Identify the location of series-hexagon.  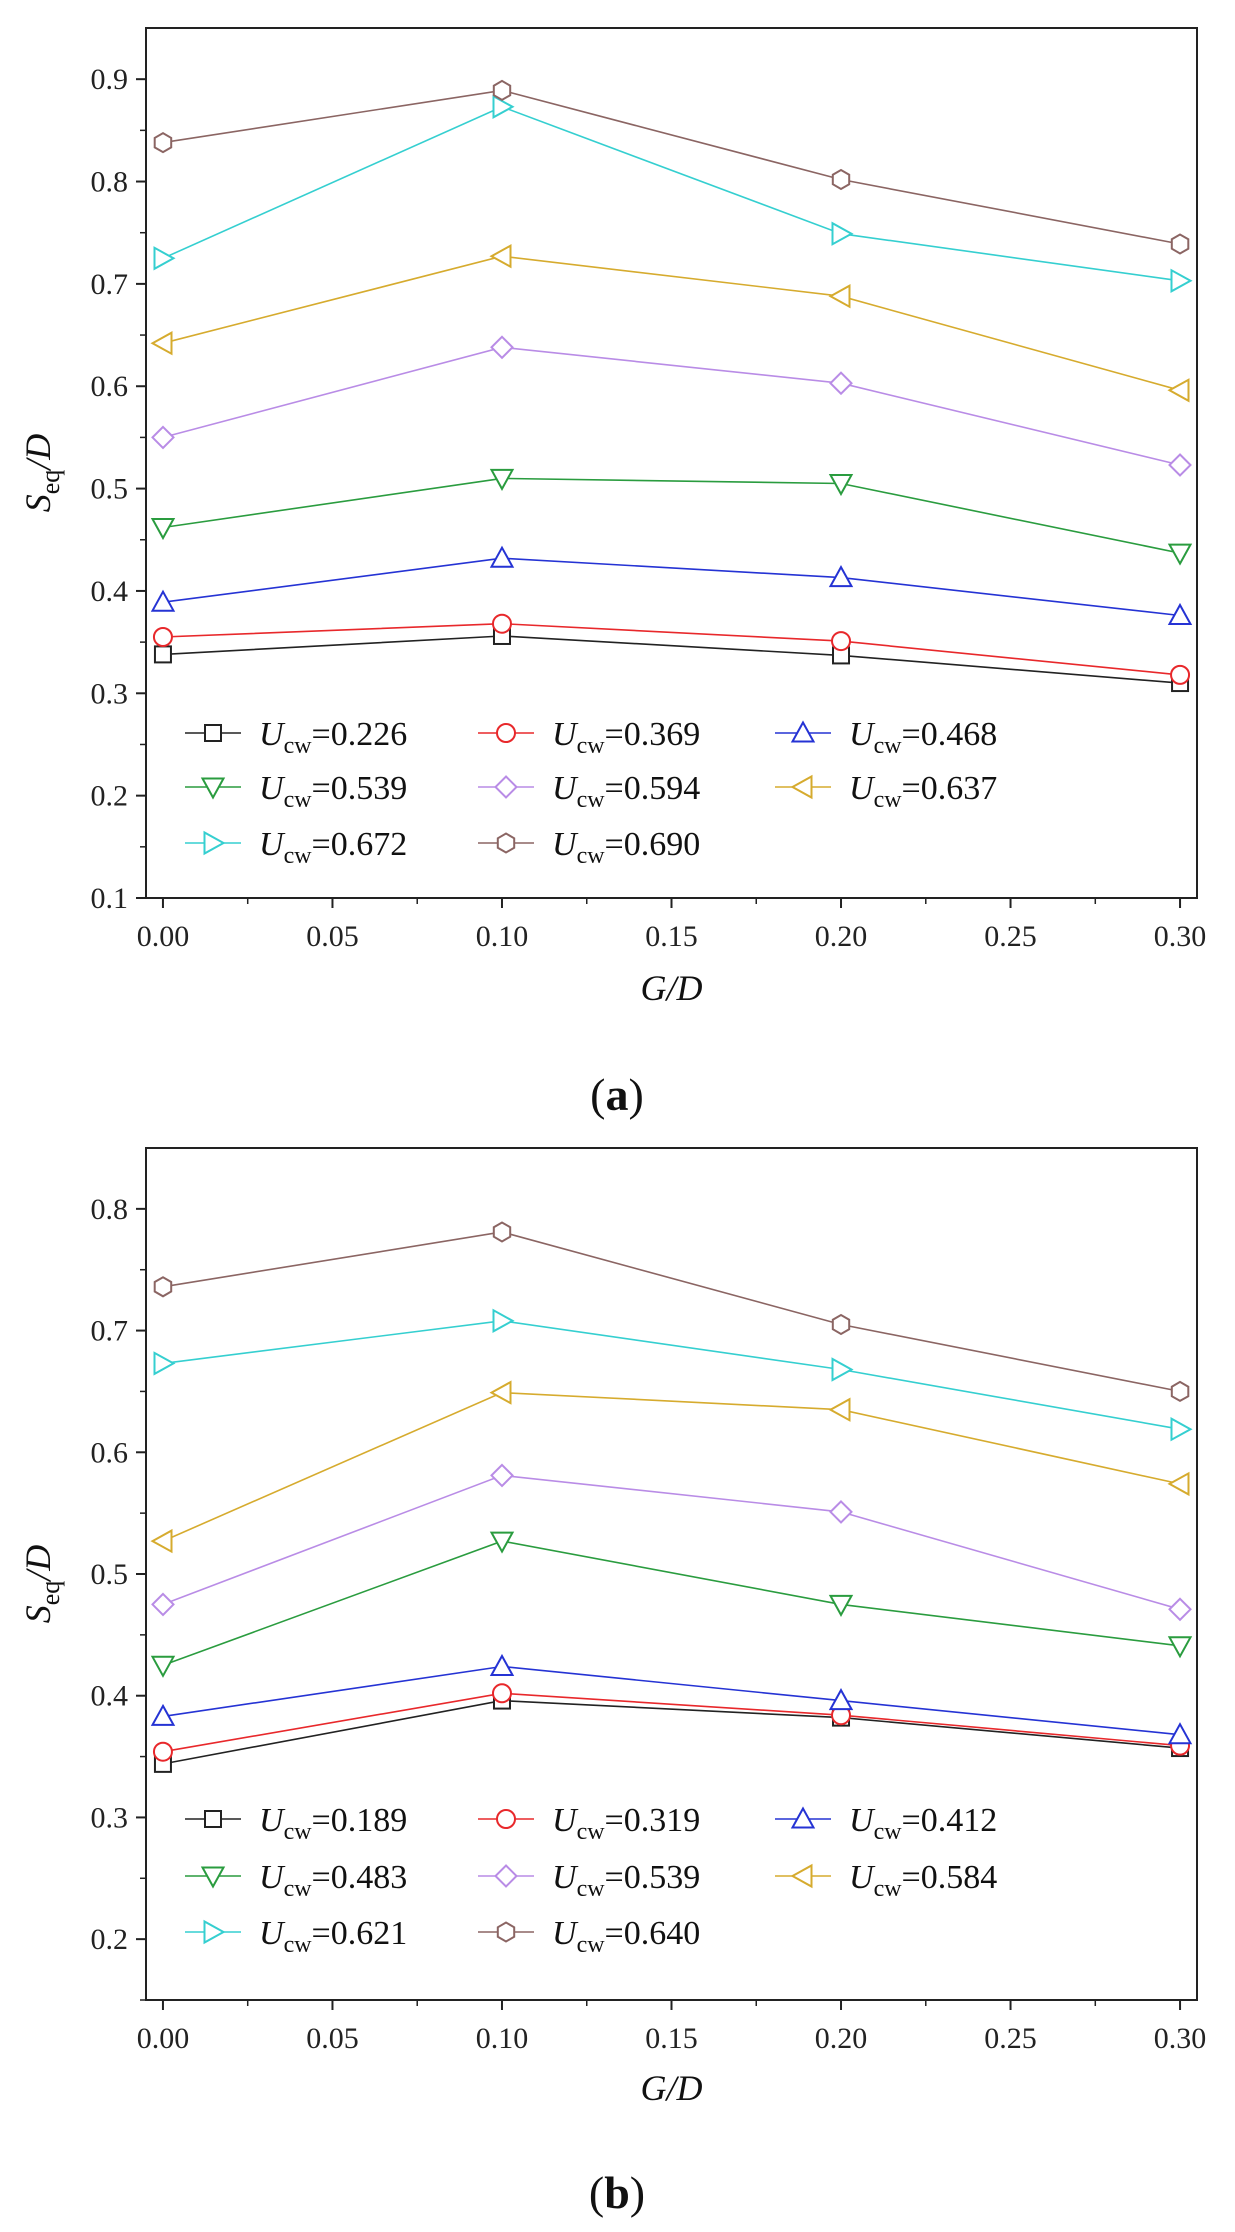
(671, 1312).